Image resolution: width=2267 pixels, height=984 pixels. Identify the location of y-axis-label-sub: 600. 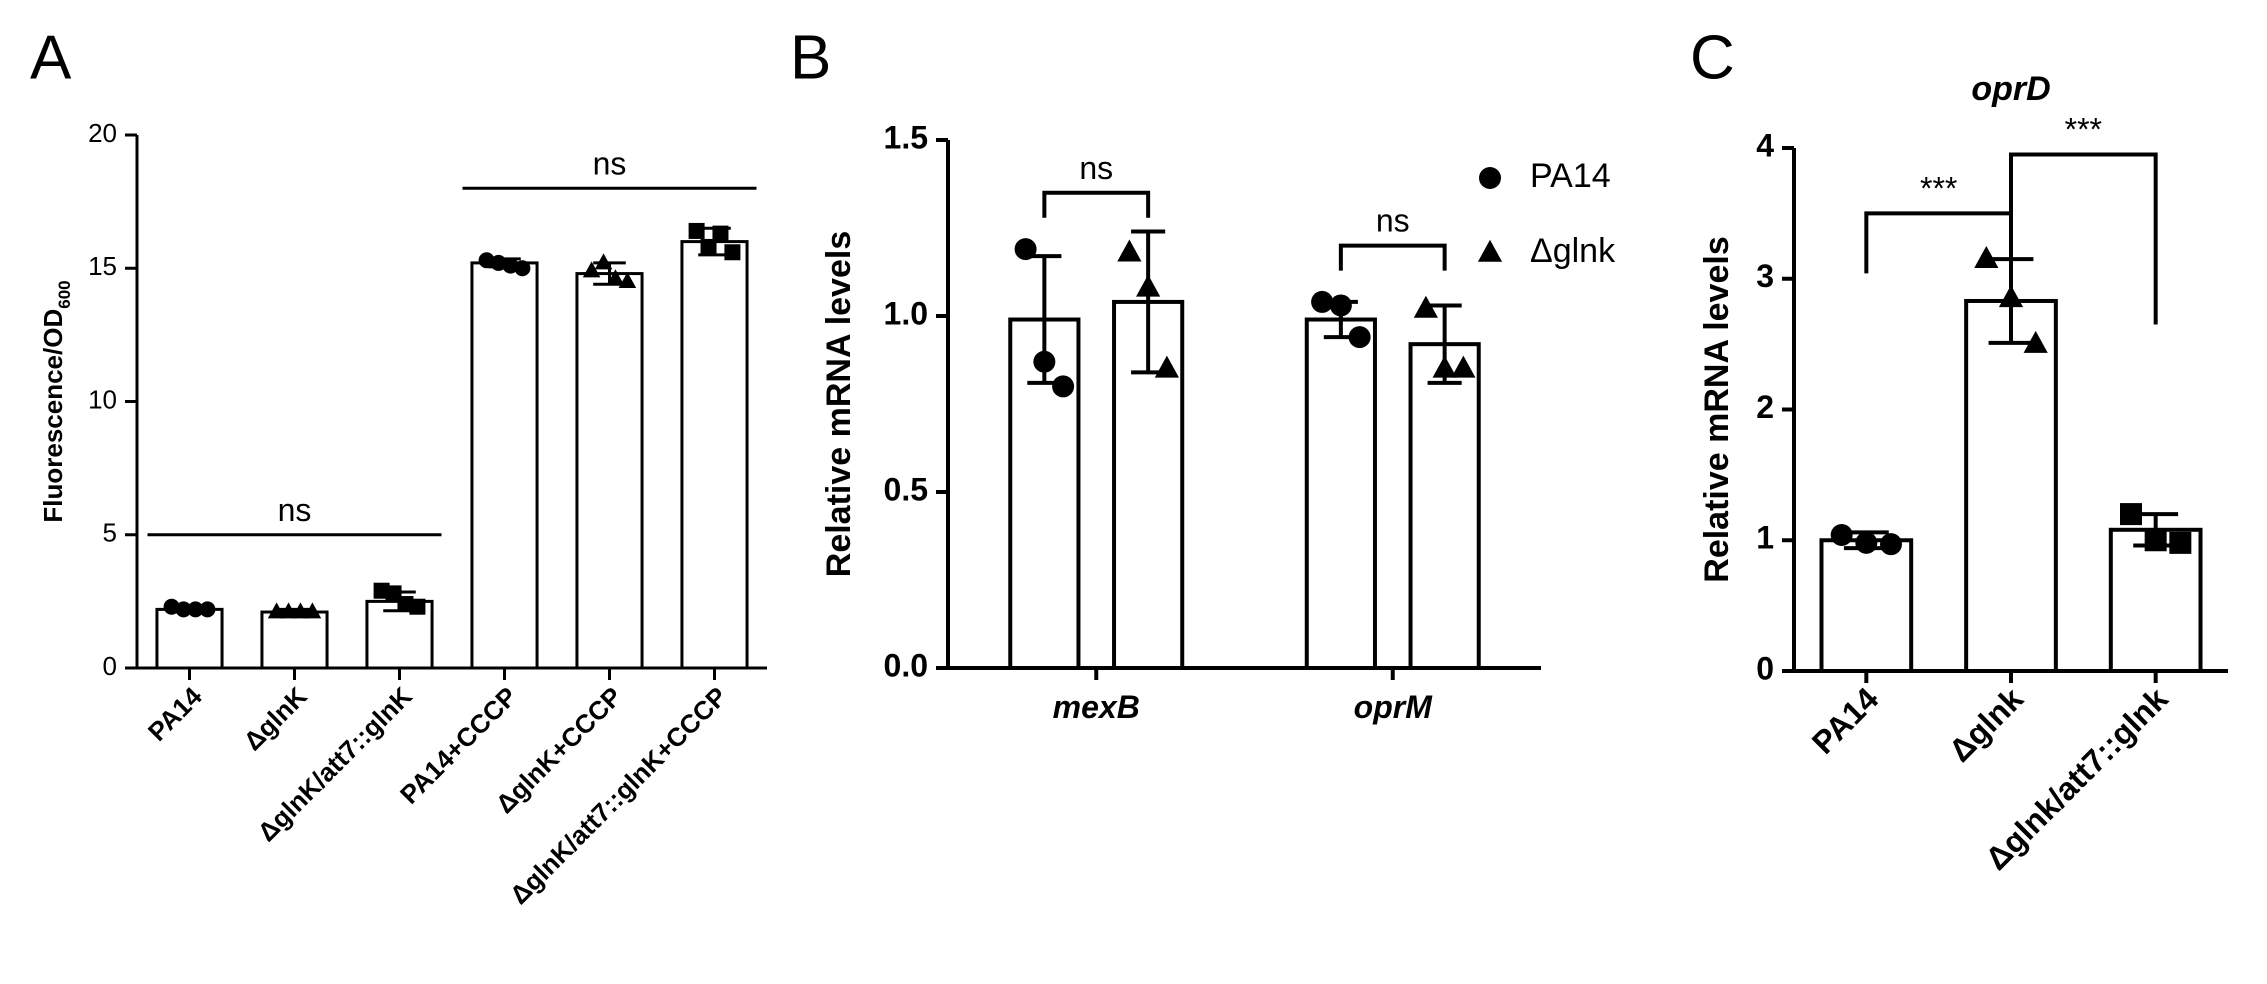
(64, 294).